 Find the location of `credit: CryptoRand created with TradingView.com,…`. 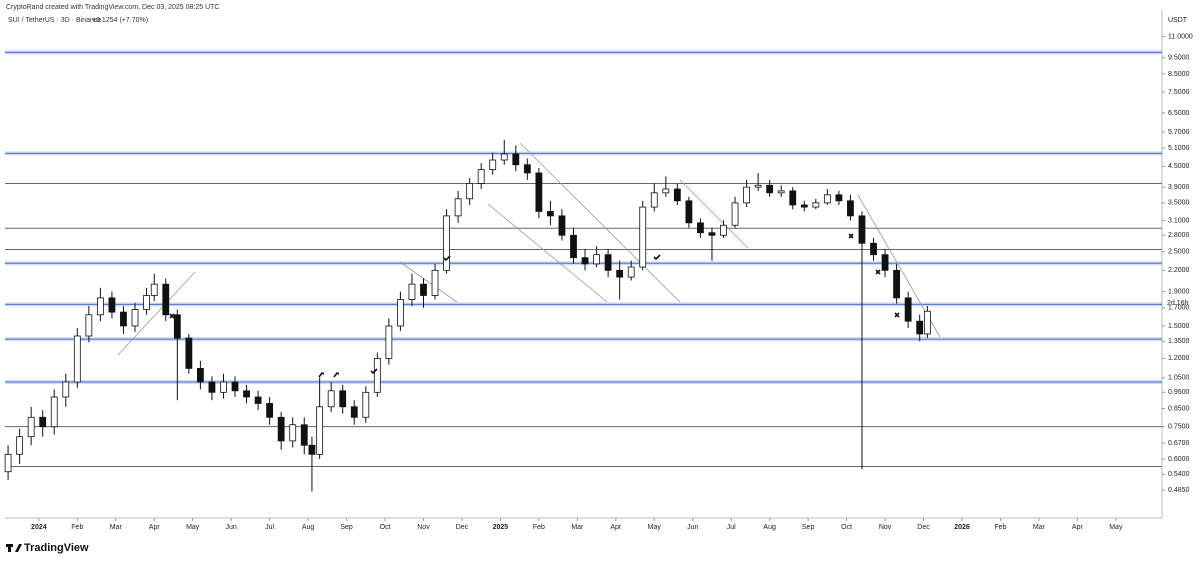

credit: CryptoRand created with TradingView.com,… is located at coordinates (112, 7).